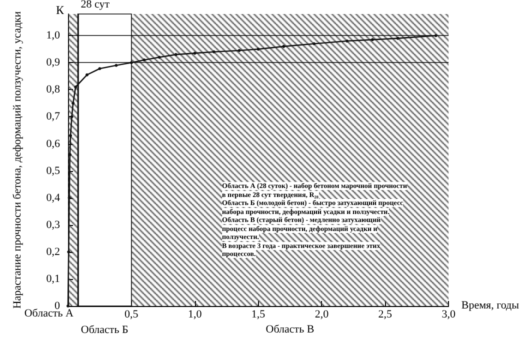 The width and height of the screenshot is (522, 343). I want to click on x-tick-label: 0,5, so click(131, 314).